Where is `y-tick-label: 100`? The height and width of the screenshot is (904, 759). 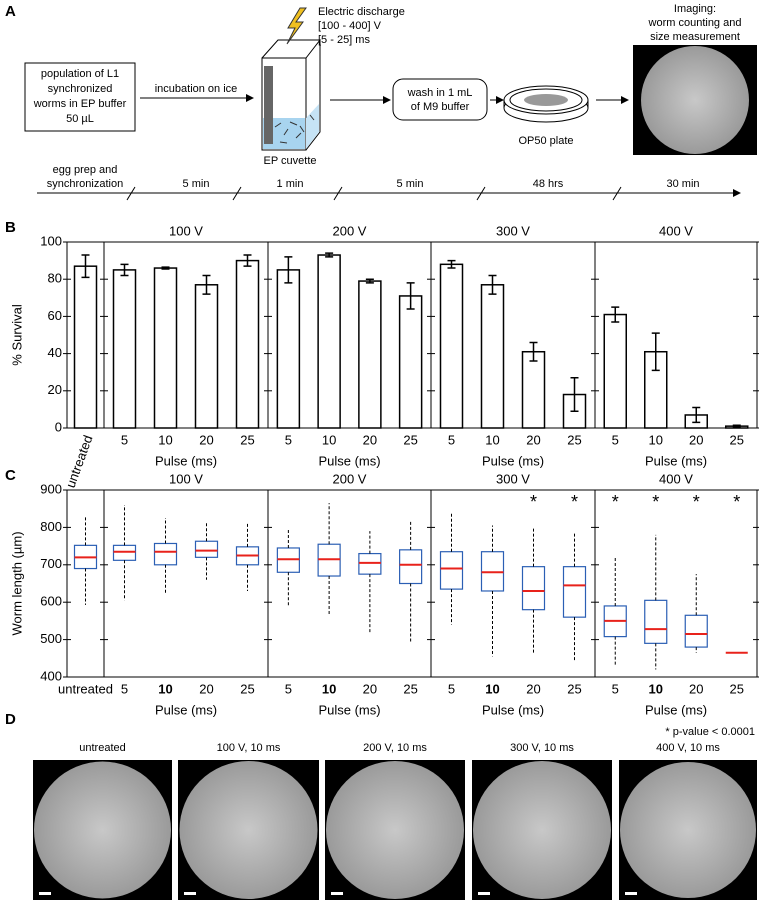
y-tick-label: 100 is located at coordinates (51, 240).